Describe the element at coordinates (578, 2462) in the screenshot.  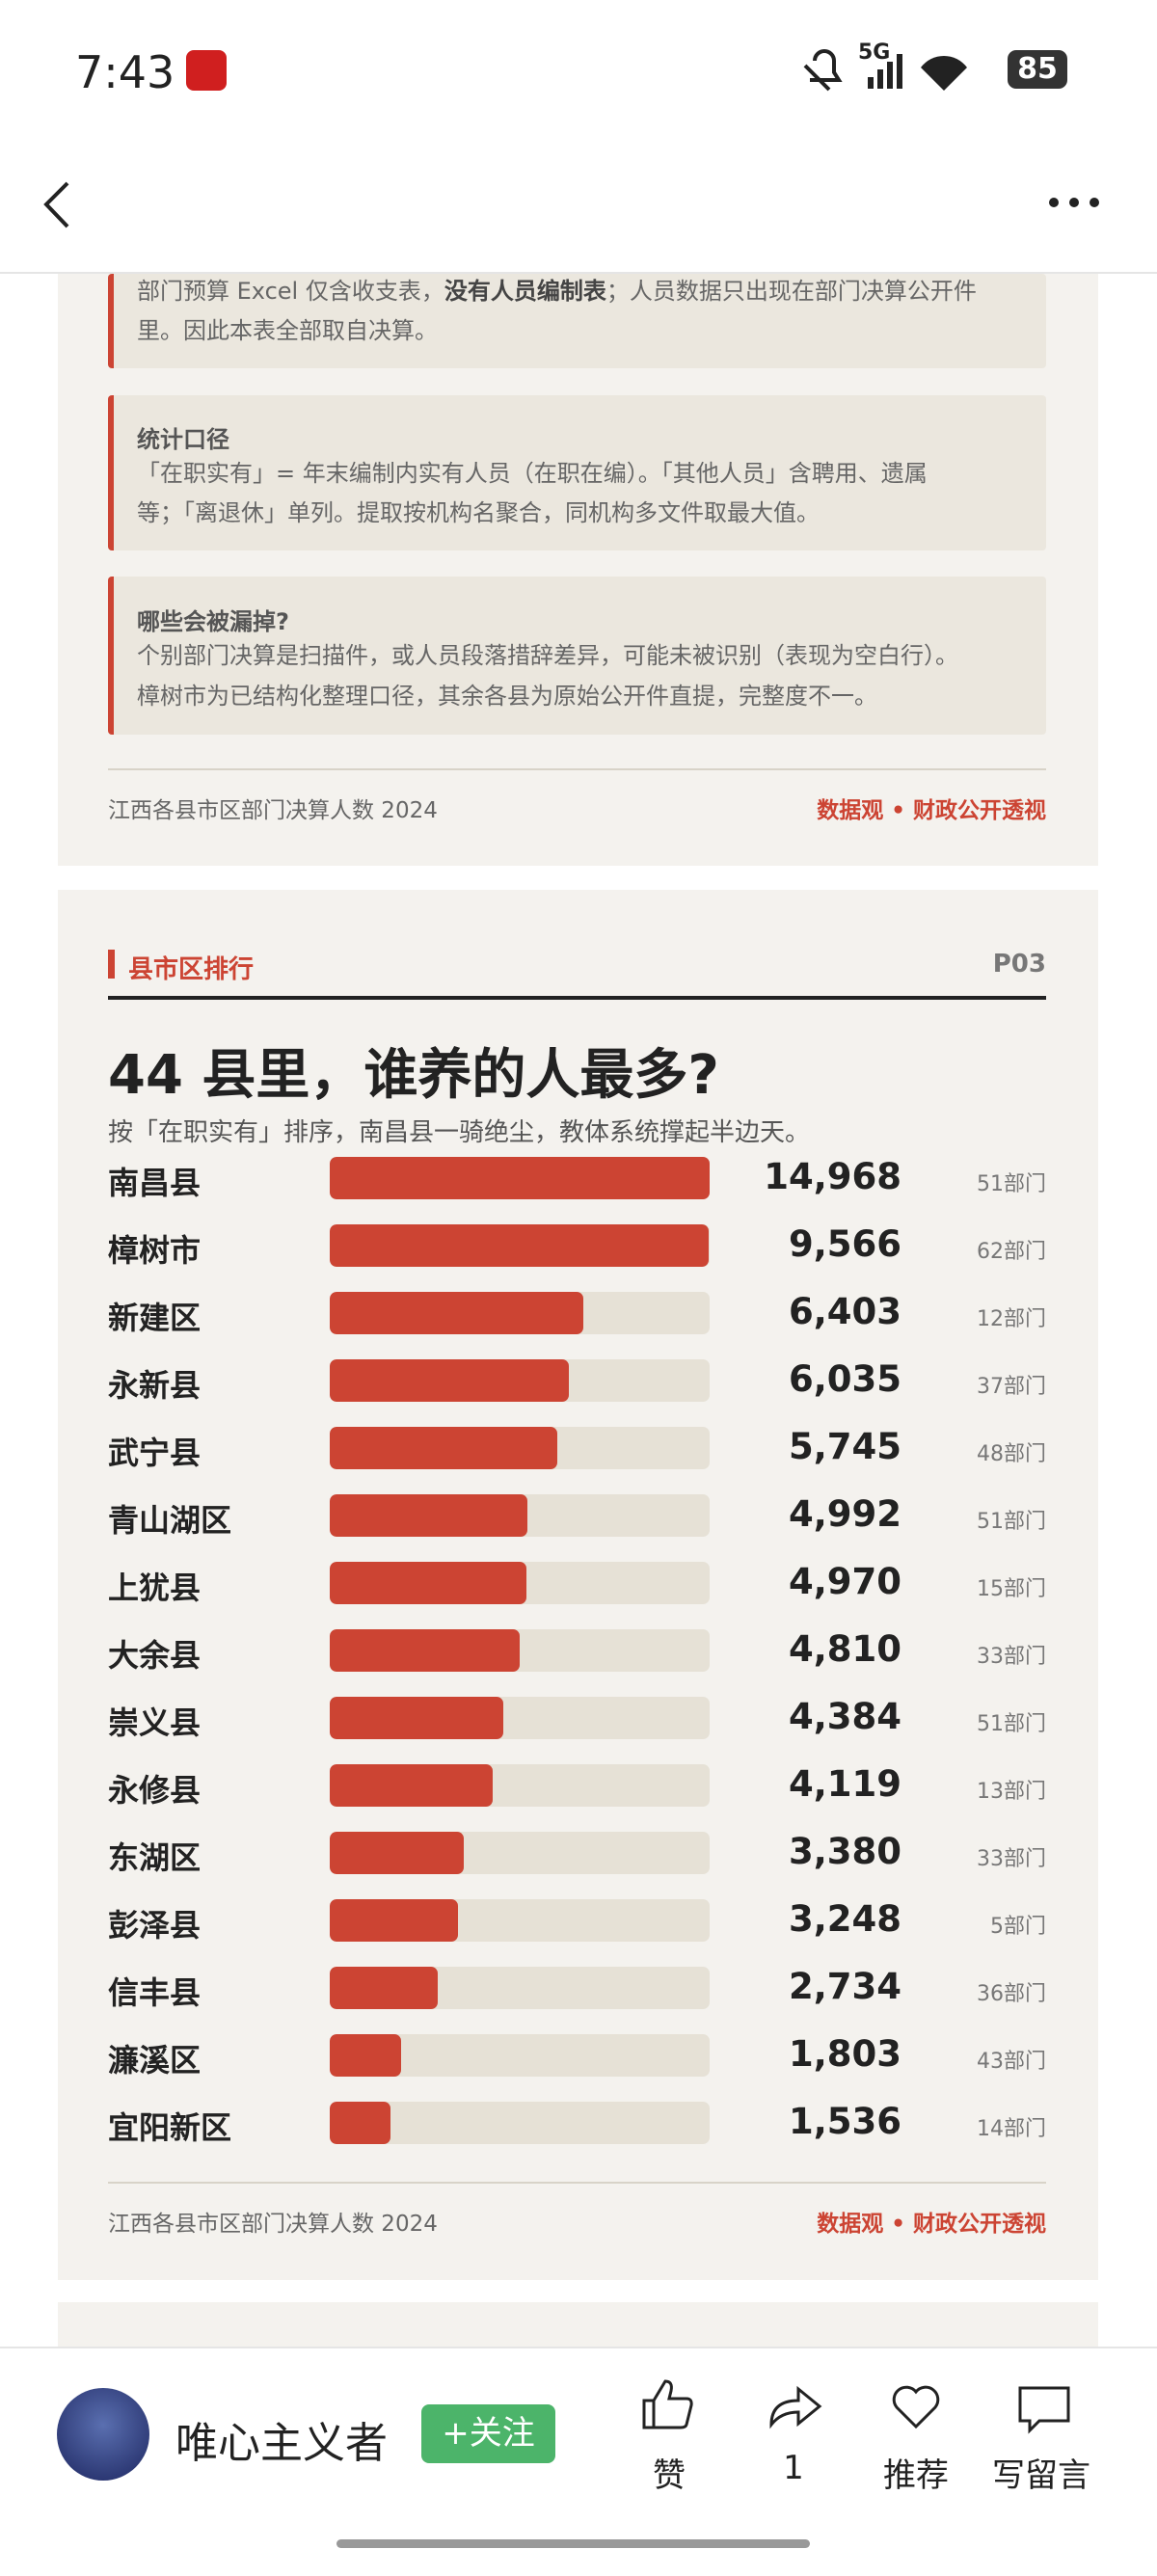
I see `bottom-bar` at that location.